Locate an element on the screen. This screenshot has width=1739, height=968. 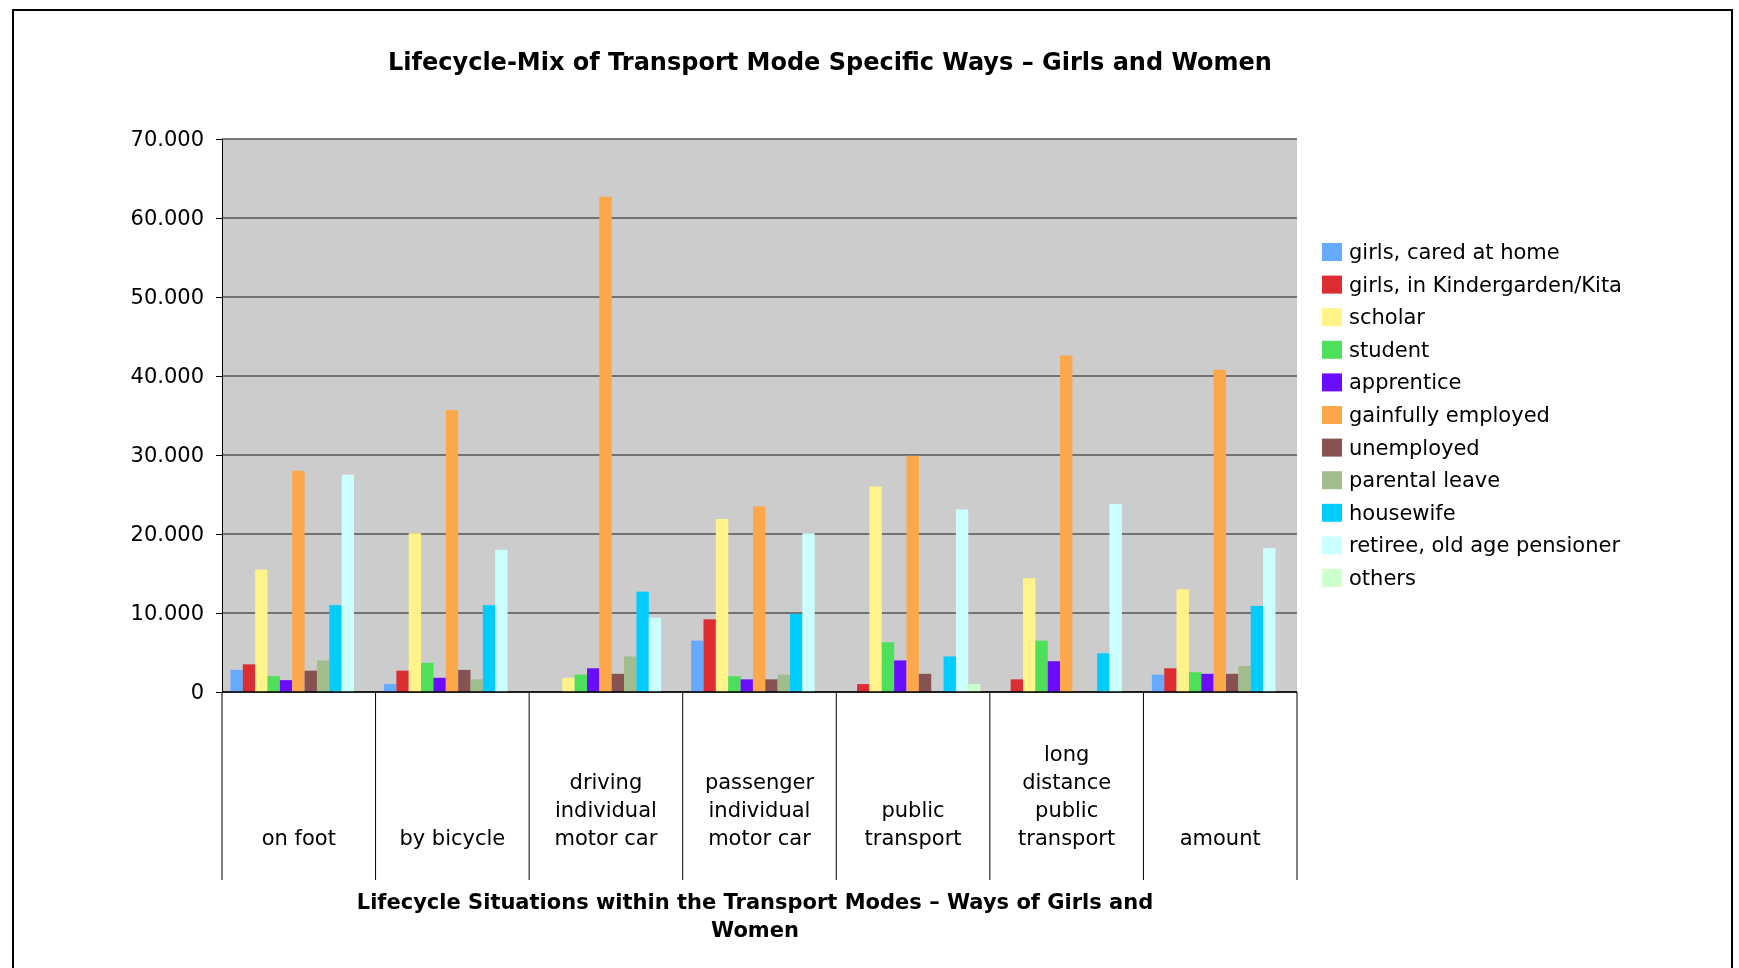
x-tick-label: amount is located at coordinates (1220, 838).